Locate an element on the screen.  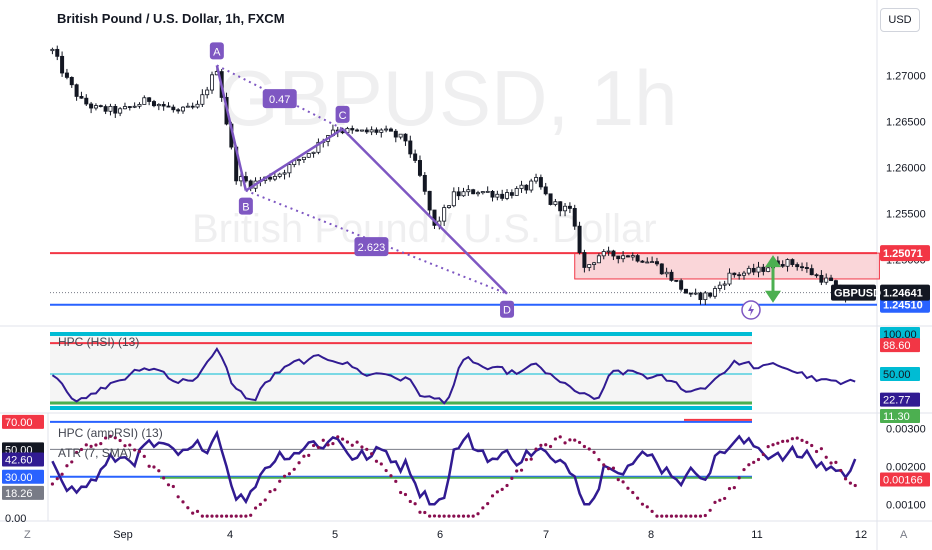
y-tick-label: 1.26000 is located at coordinates (906, 169).